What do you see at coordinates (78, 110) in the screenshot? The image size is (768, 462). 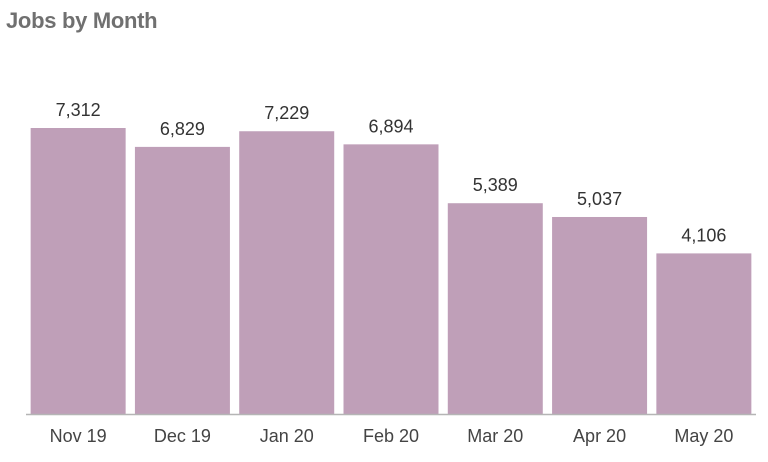 I see `data-label: 7,312` at bounding box center [78, 110].